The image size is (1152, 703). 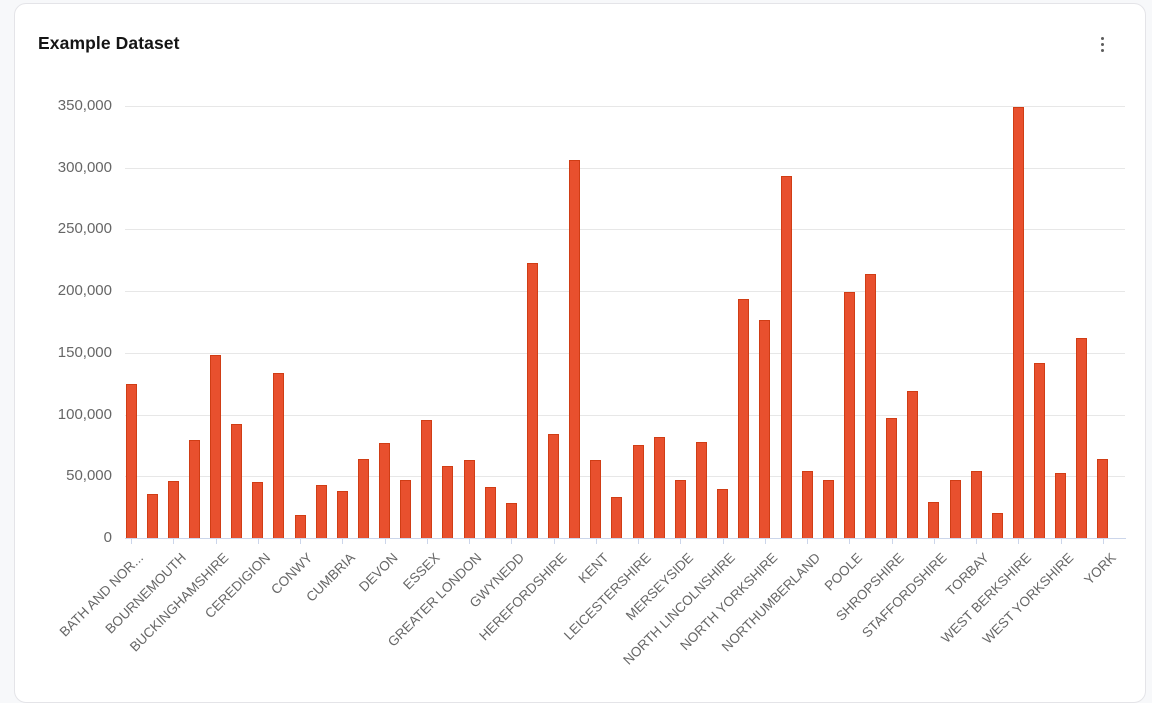 What do you see at coordinates (84, 105) in the screenshot?
I see `y-axis-tick-label: 350,000` at bounding box center [84, 105].